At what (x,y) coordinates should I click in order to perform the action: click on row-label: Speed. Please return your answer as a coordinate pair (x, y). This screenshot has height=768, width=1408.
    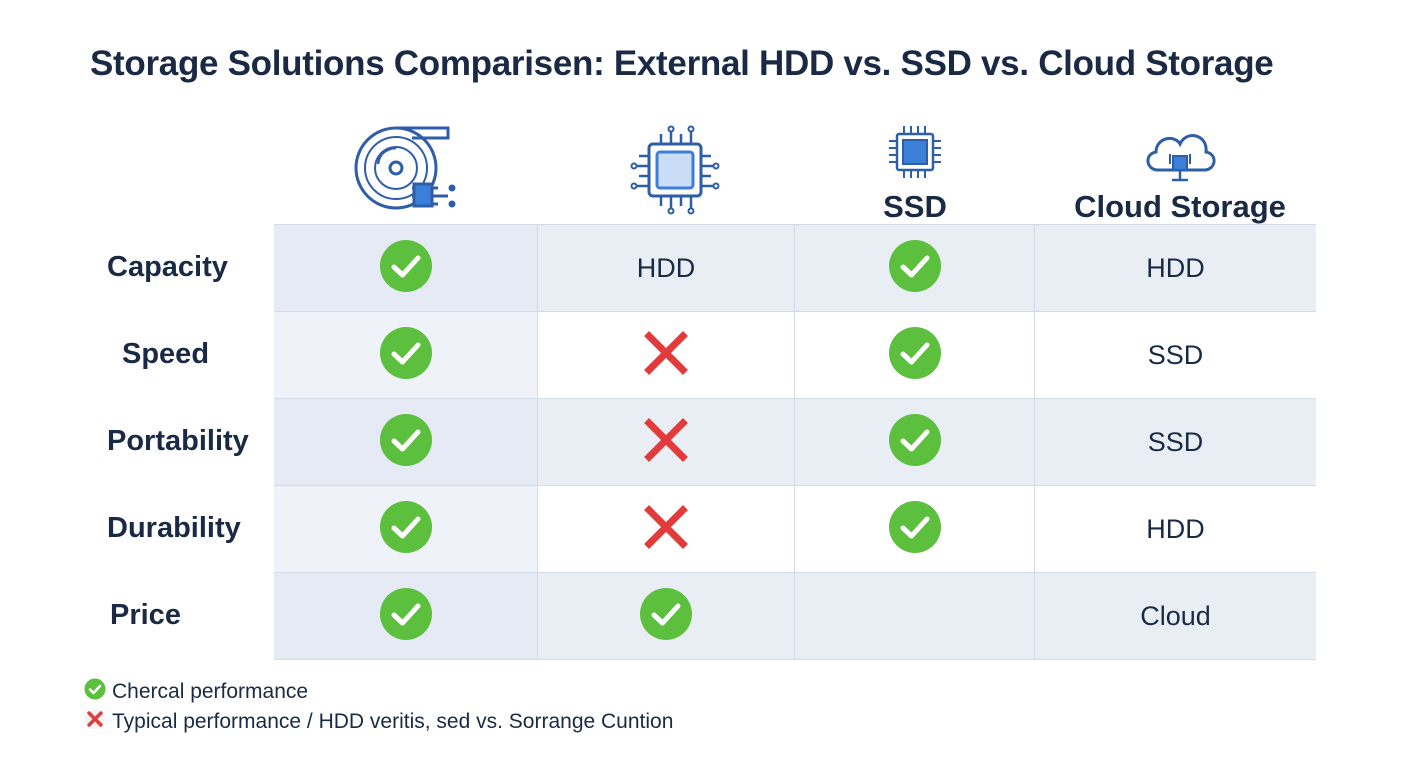
    Looking at the image, I should click on (166, 353).